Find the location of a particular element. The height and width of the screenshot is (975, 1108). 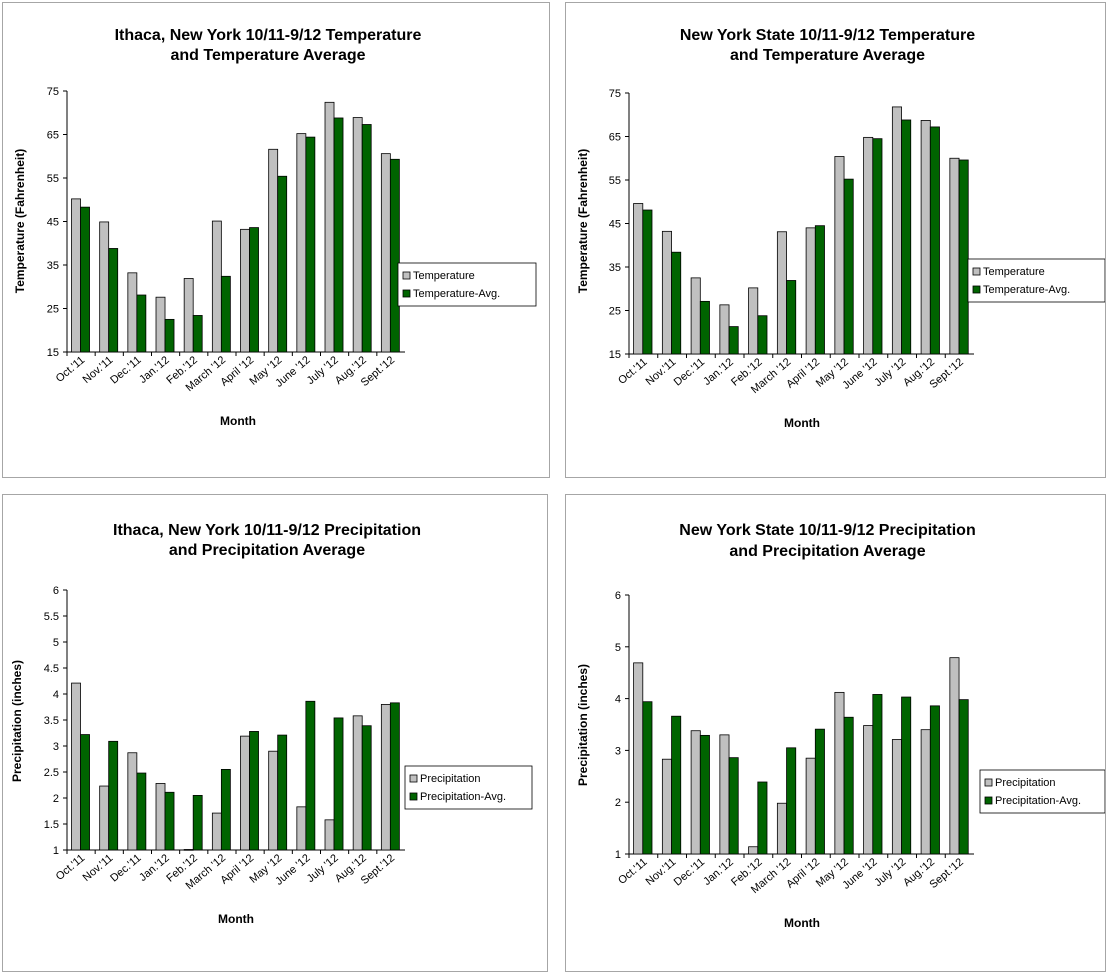

chart-title-line-2: and Temperature Average is located at coordinates (267, 55).